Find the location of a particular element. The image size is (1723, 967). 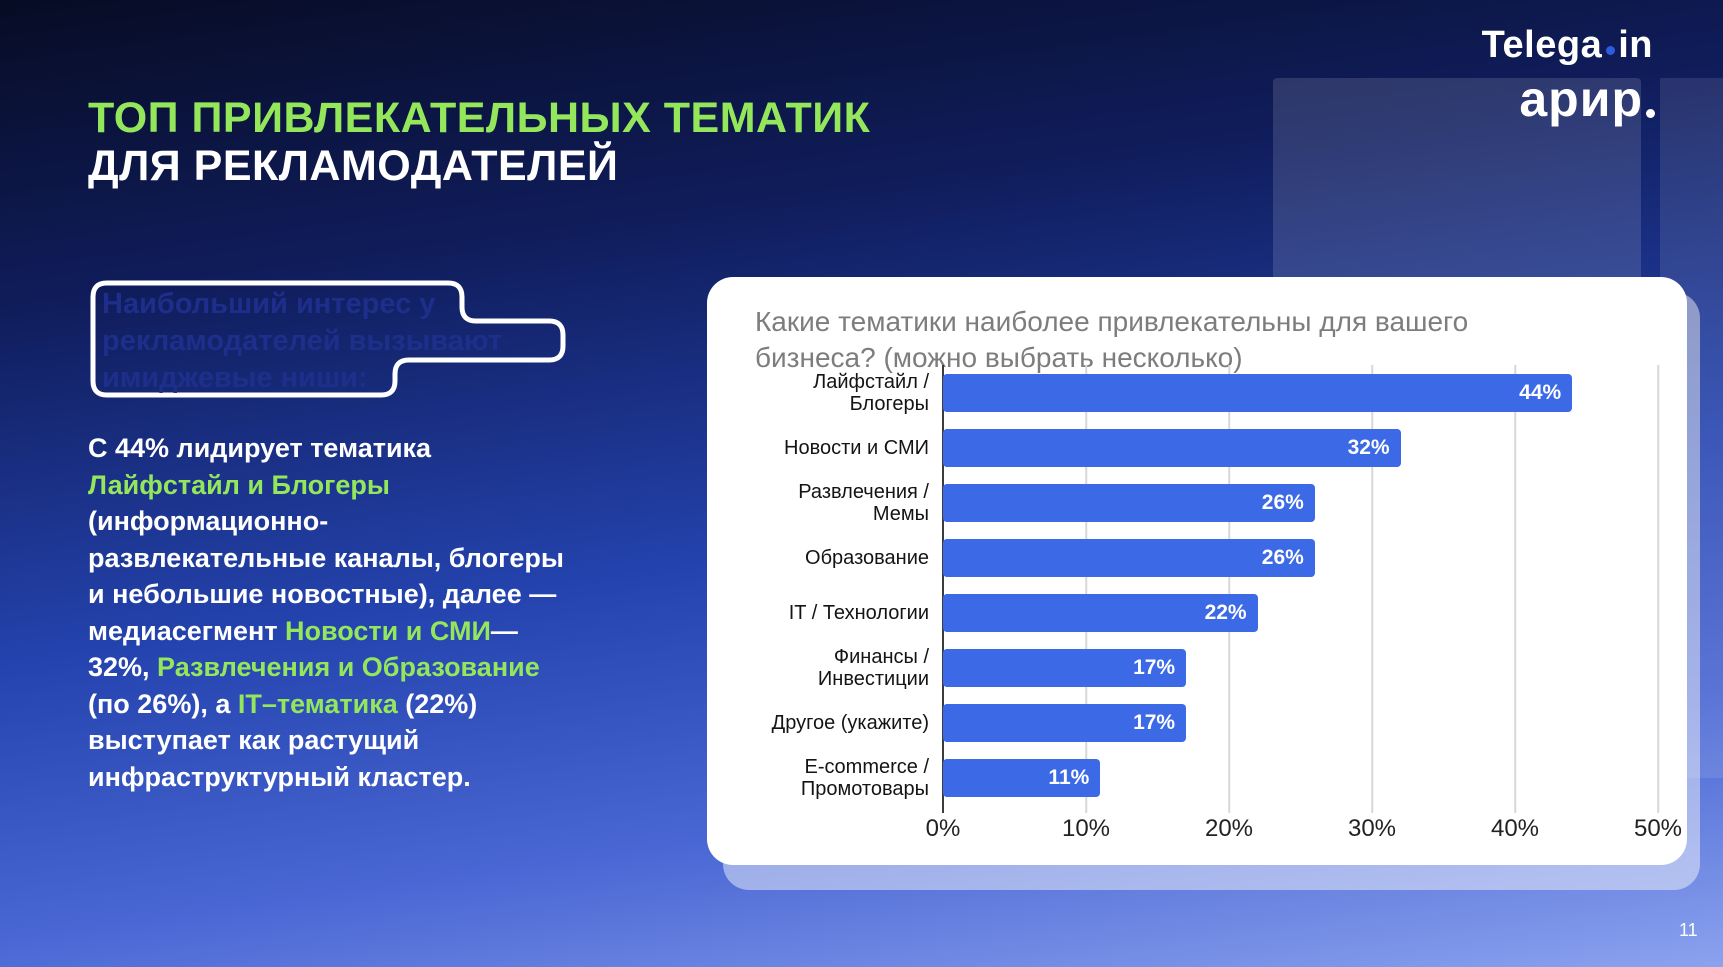

category-label: Образование is located at coordinates (867, 557).